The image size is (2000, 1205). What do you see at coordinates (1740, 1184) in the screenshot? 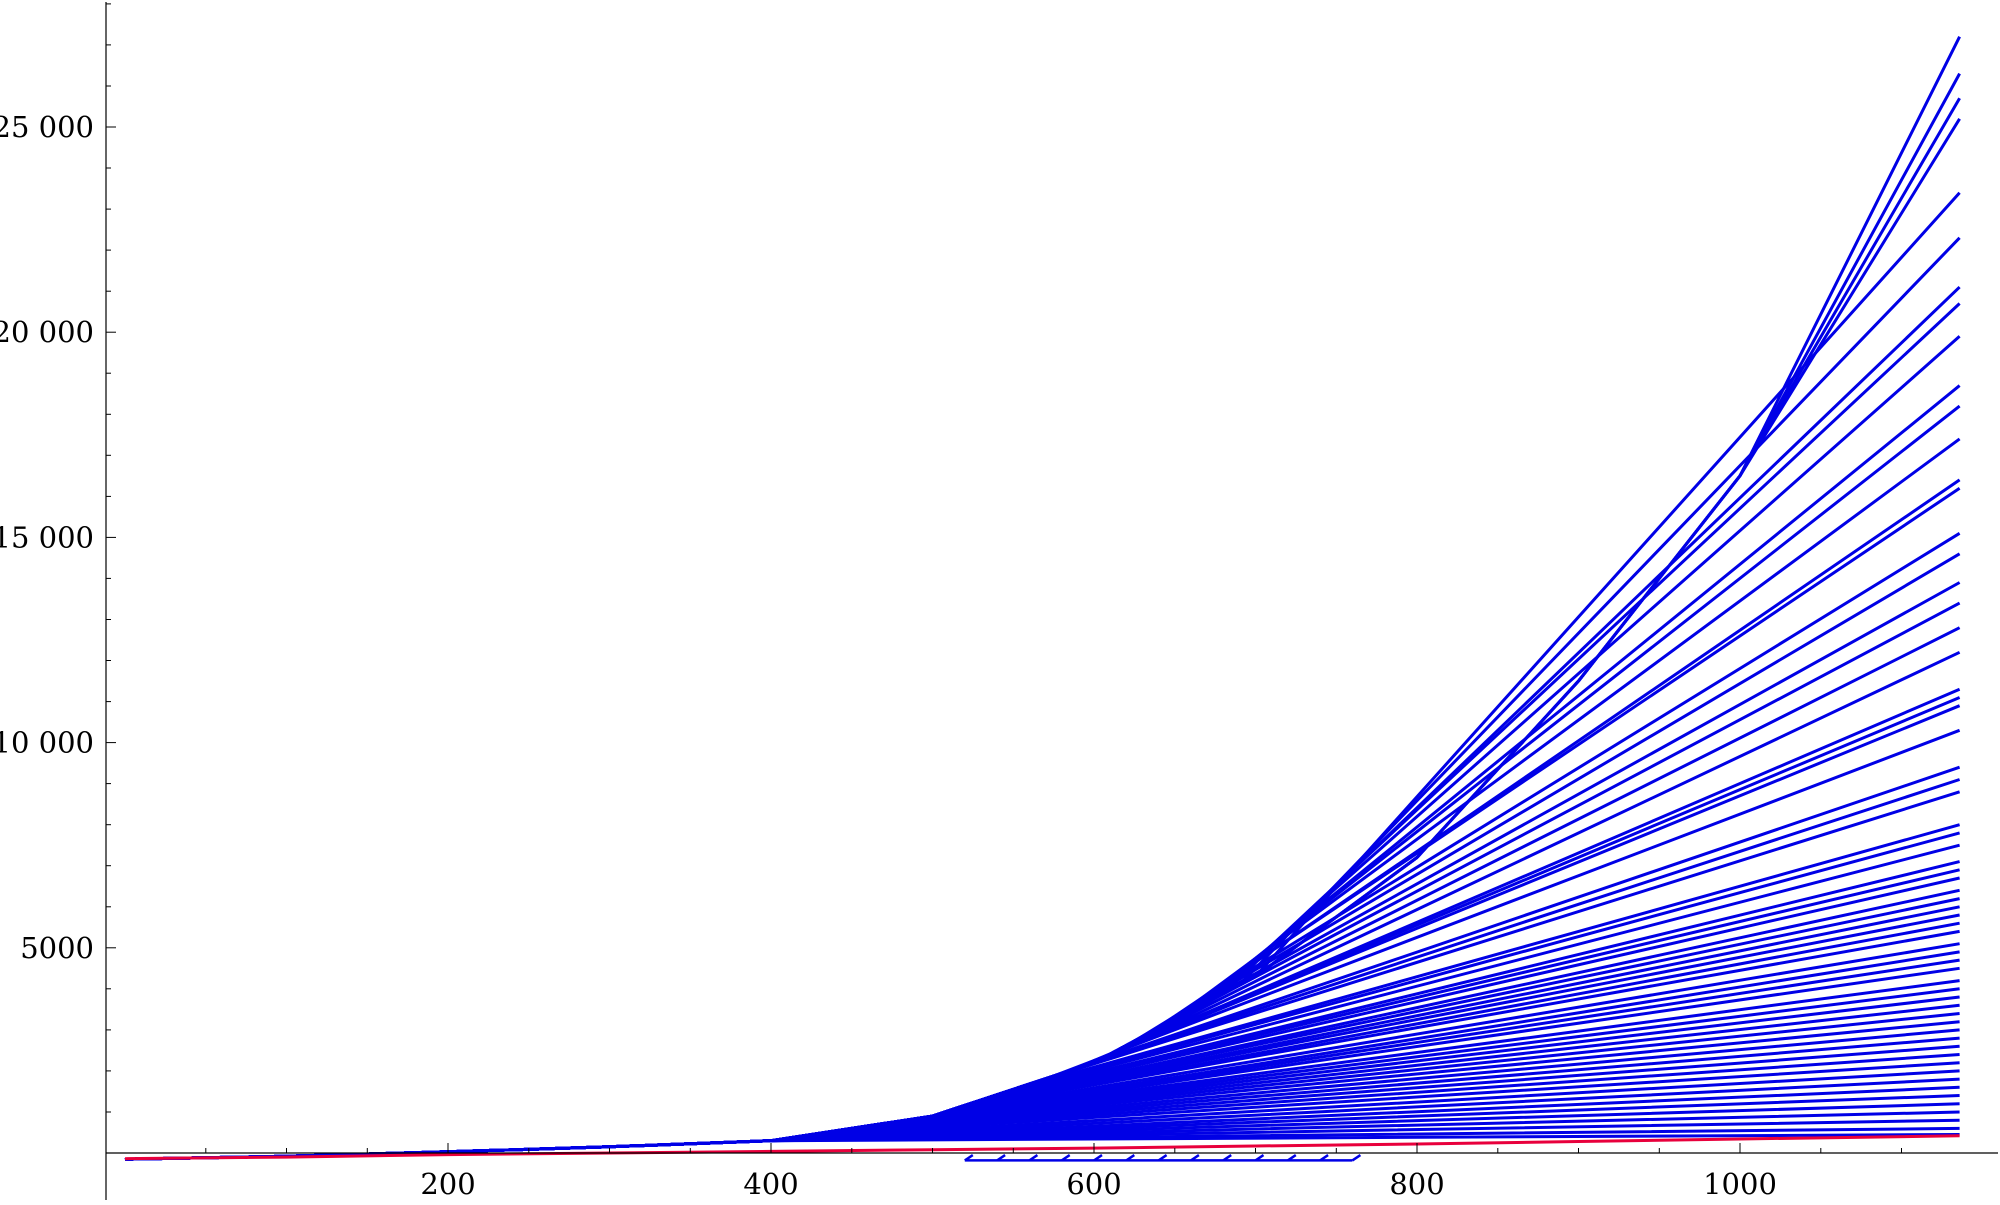
I see `x-tick-label: 1000` at bounding box center [1740, 1184].